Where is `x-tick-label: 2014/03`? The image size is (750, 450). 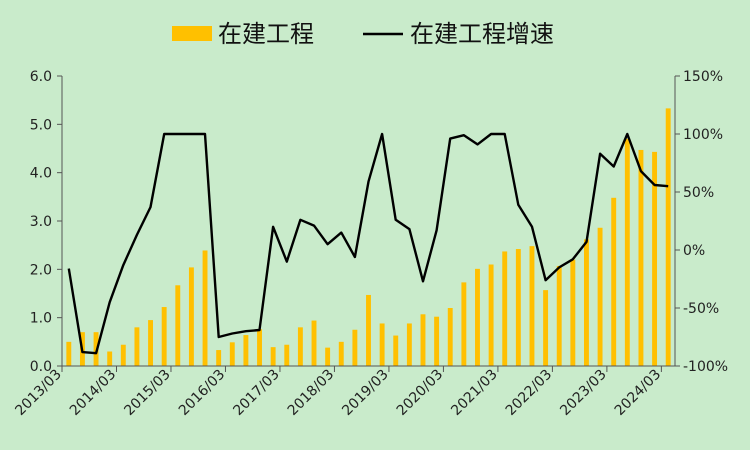 x-tick-label: 2014/03 is located at coordinates (93, 393).